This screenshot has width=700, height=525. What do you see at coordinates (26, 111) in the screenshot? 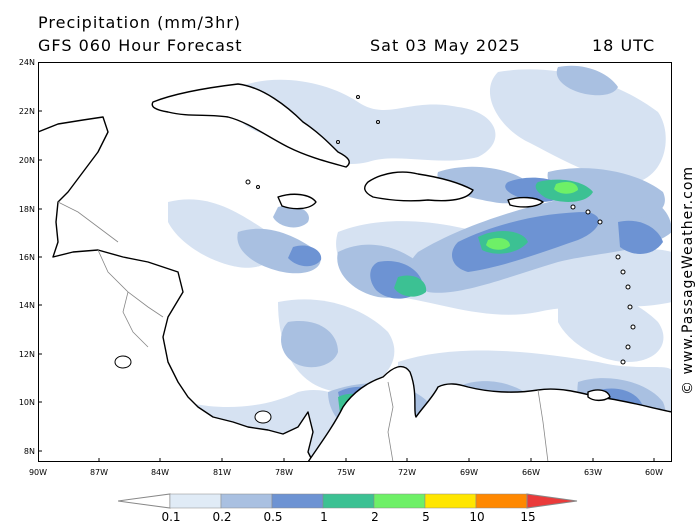
I see `lat-label: 22N` at bounding box center [26, 111].